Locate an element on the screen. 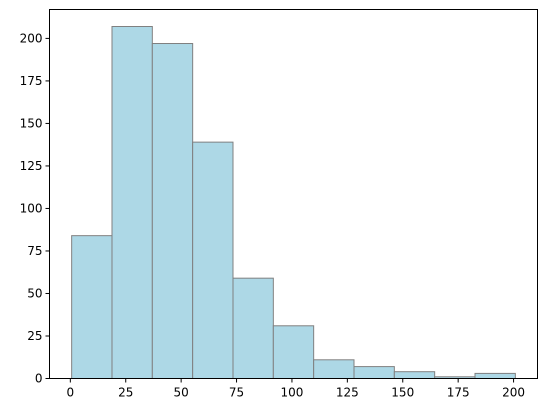  x-axis: 0 25 50 75 100 125 150 175 200 is located at coordinates (296, 389).